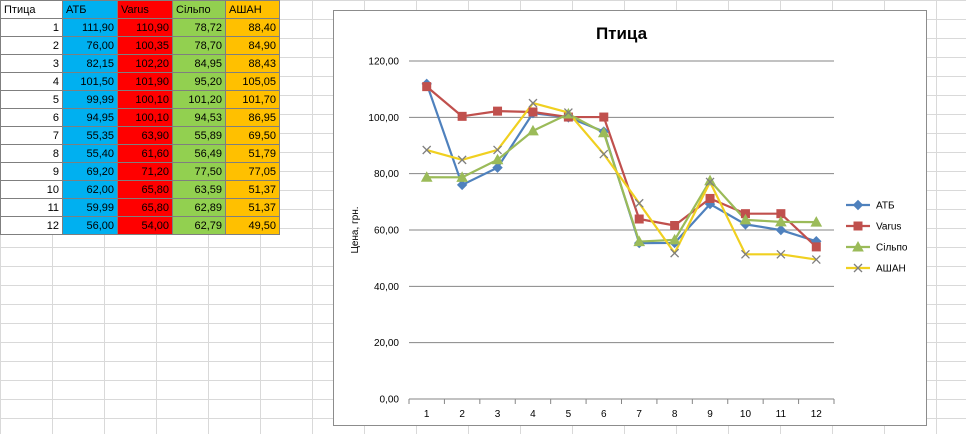 Image resolution: width=966 pixels, height=434 pixels. Describe the element at coordinates (252, 135) in the screenshot. I see `table-cell: 69,50` at that location.